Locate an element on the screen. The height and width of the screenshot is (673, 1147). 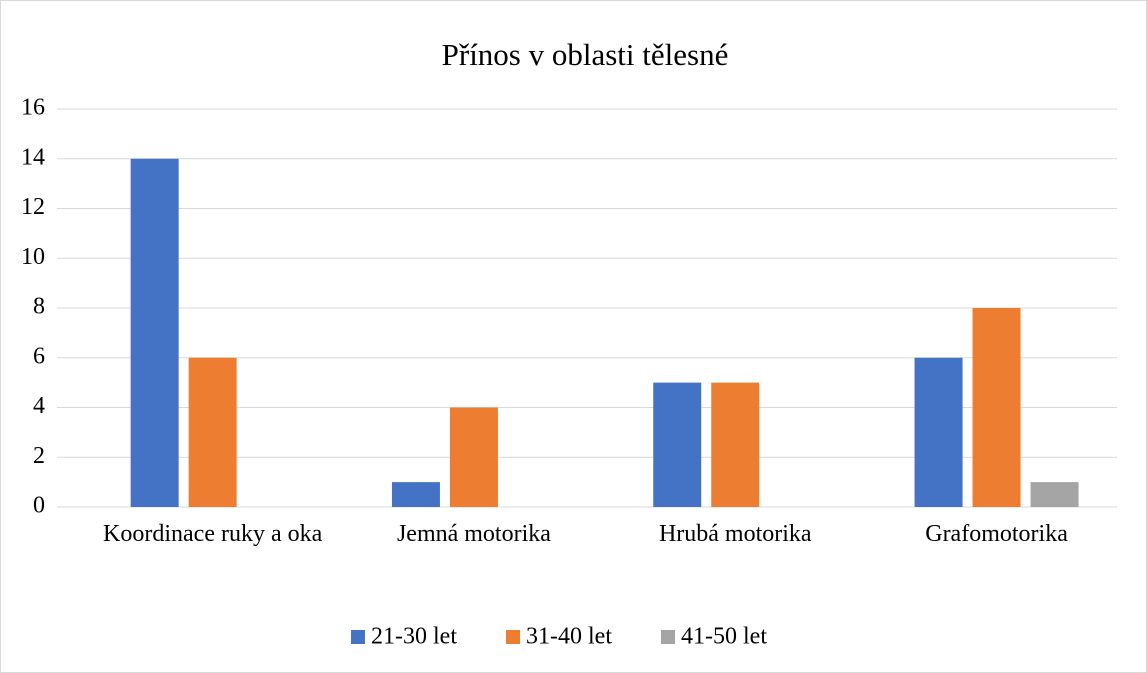
y-tick-label: 0 is located at coordinates (39, 506).